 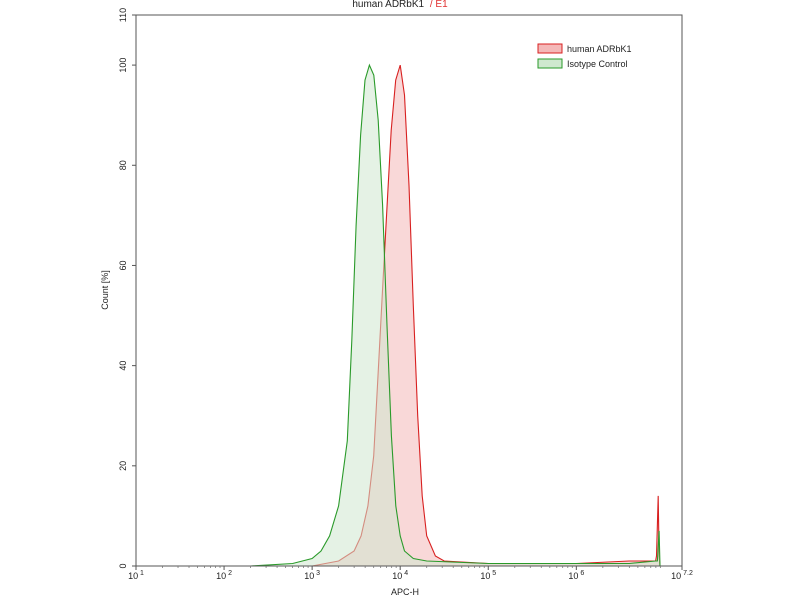 What do you see at coordinates (597, 64) in the screenshot?
I see `legend-label-isotype-control: Isotype Control` at bounding box center [597, 64].